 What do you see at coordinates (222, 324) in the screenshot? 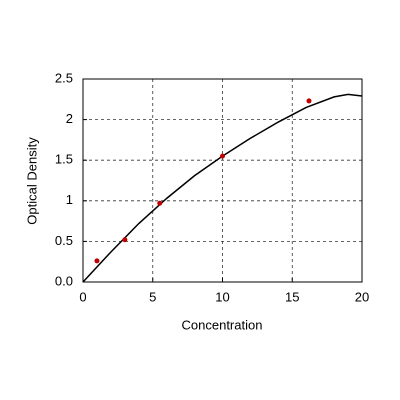
I see `x-axis-label: Concentration` at bounding box center [222, 324].